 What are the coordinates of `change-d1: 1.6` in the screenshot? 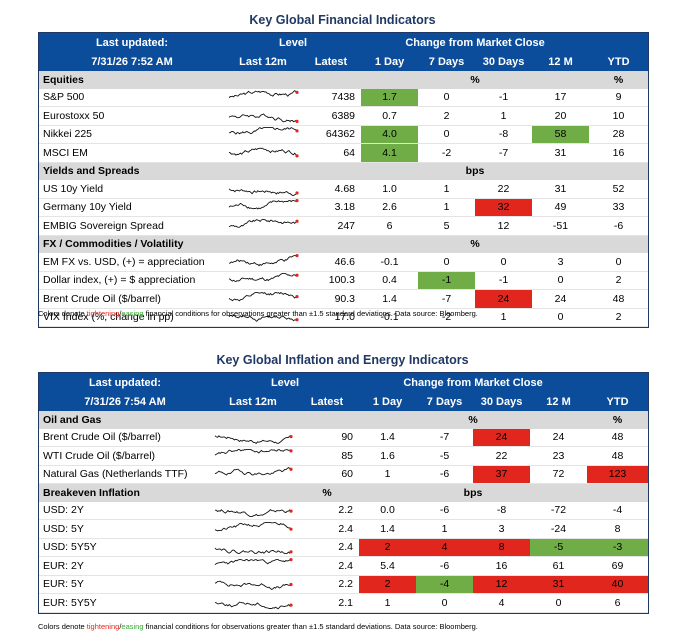 It's located at (387, 455).